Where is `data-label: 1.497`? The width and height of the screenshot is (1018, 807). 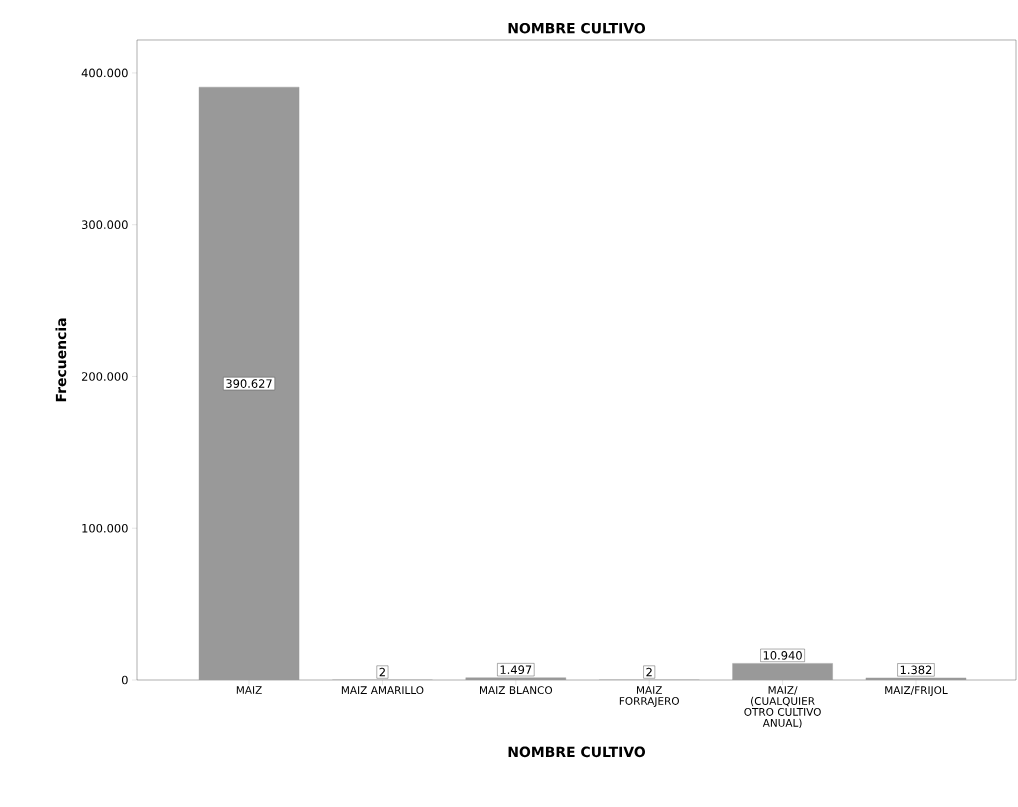
data-label: 1.497 is located at coordinates (516, 670).